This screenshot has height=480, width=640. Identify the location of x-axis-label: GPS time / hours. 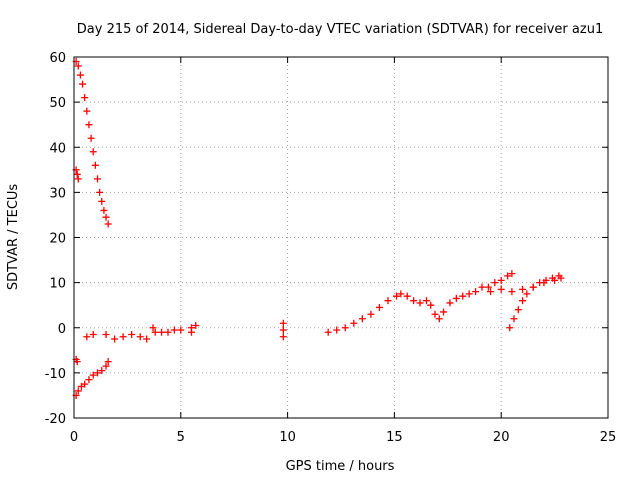
(340, 466).